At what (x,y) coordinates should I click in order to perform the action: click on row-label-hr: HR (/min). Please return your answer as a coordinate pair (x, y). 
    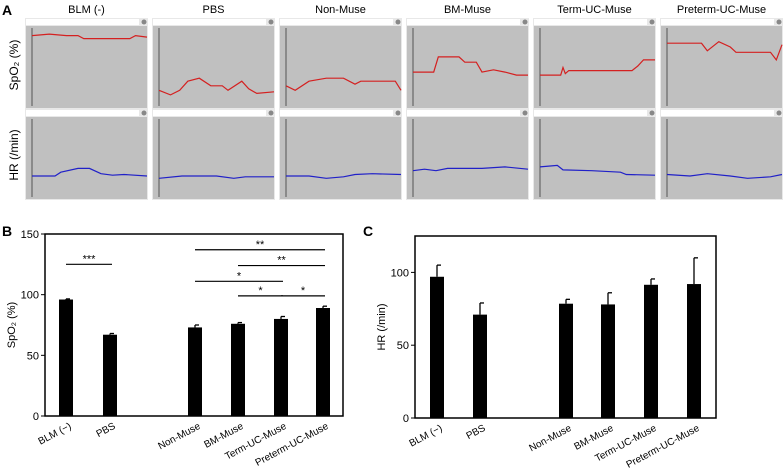
    Looking at the image, I should click on (14, 154).